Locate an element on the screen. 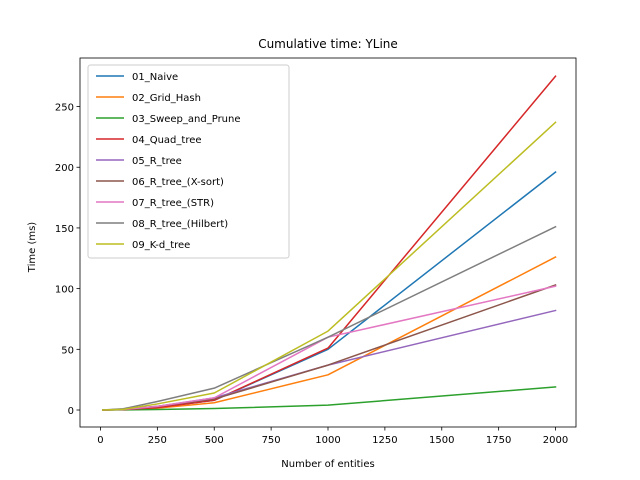 The width and height of the screenshot is (640, 480). x-tick-label: 250 is located at coordinates (157, 440).